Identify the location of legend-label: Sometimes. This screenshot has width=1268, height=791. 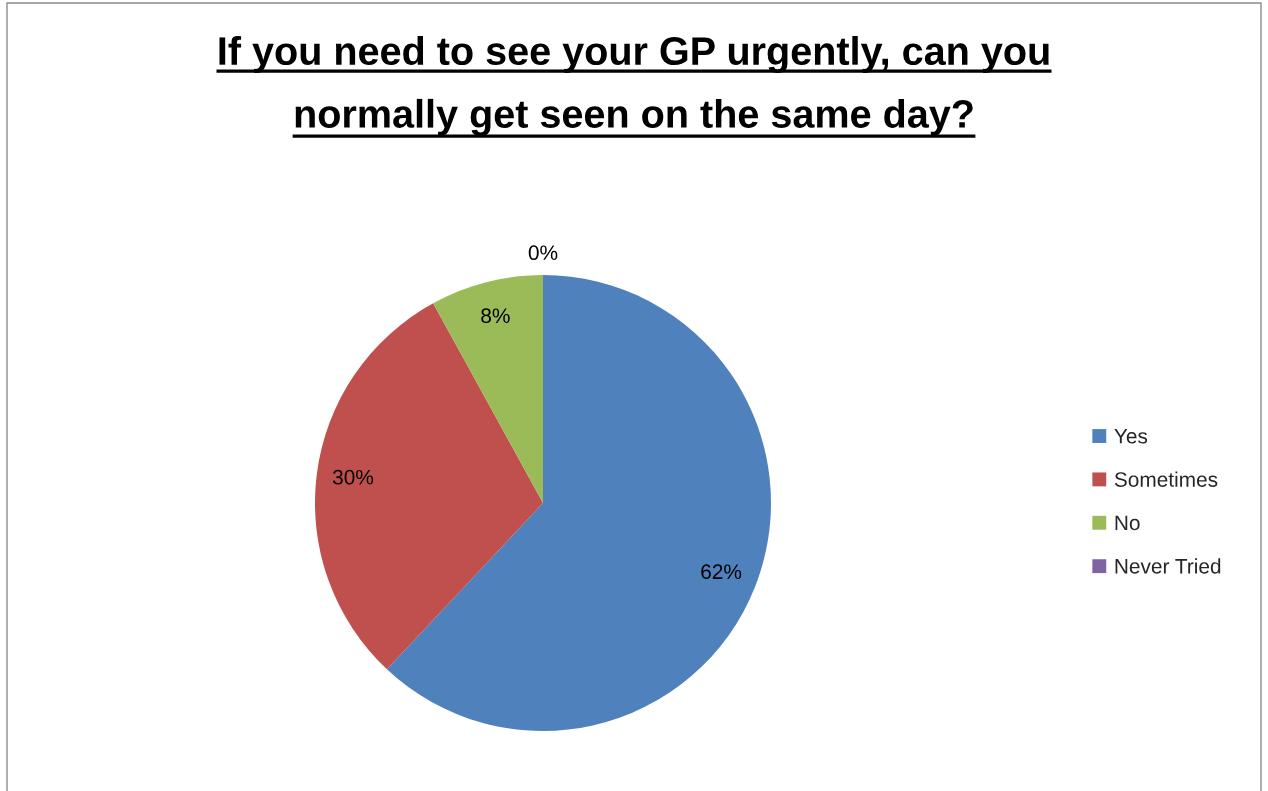
(1166, 479).